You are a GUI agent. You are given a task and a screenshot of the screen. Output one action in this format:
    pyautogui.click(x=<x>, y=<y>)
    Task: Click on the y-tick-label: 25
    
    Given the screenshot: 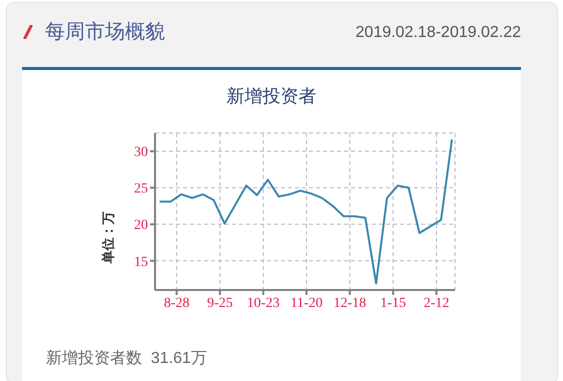 What is the action you would take?
    pyautogui.click(x=141, y=189)
    